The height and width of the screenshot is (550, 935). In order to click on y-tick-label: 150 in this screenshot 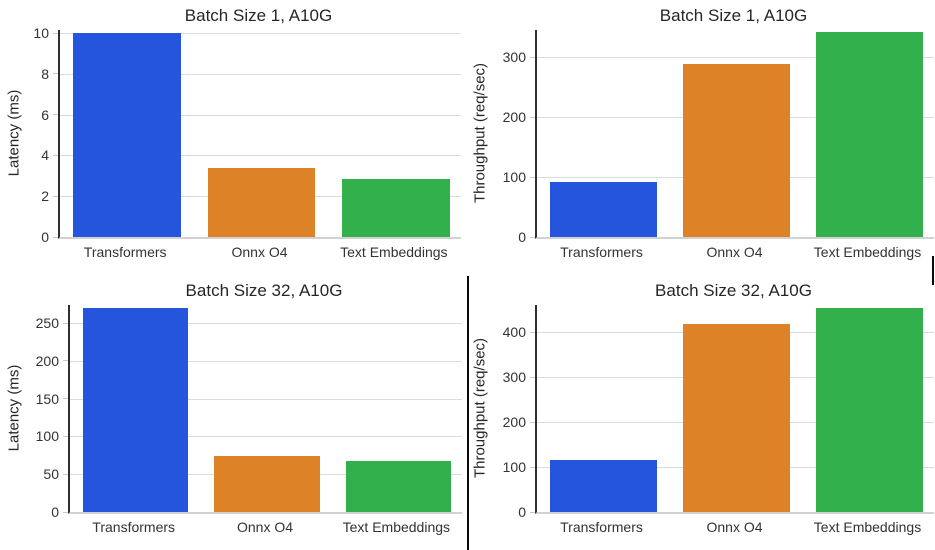, I will do `click(47, 398)`.